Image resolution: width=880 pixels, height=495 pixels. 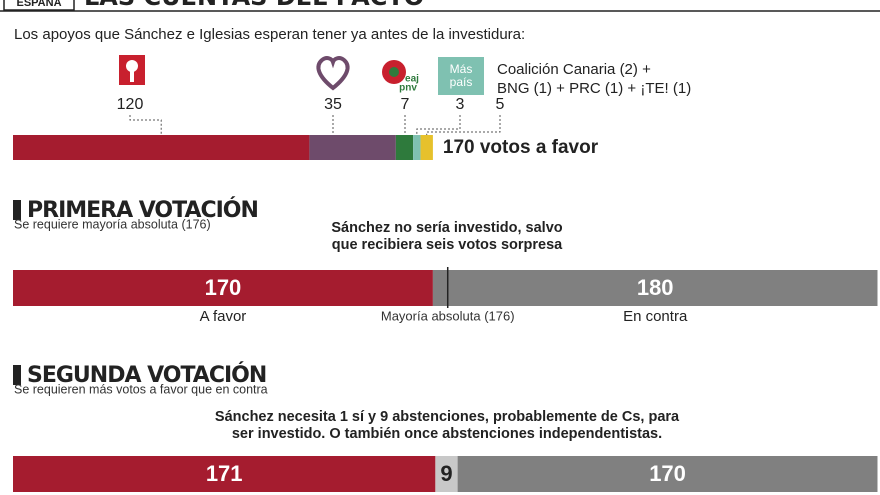 What do you see at coordinates (655, 316) in the screenshot?
I see `segment-label: En contra` at bounding box center [655, 316].